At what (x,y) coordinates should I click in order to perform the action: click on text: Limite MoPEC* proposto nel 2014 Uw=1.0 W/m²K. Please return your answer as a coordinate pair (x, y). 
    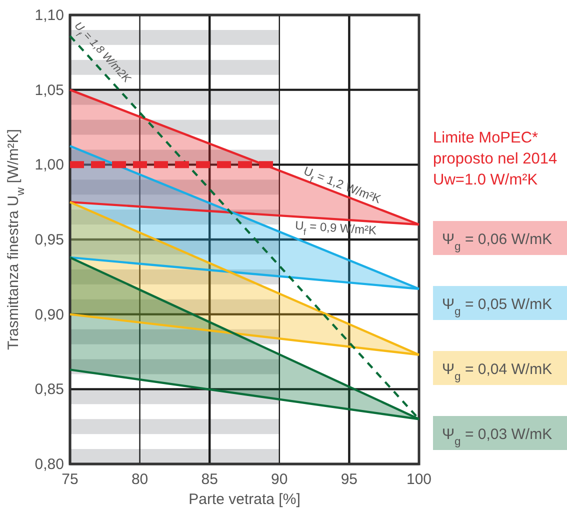
    Looking at the image, I should click on (495, 159).